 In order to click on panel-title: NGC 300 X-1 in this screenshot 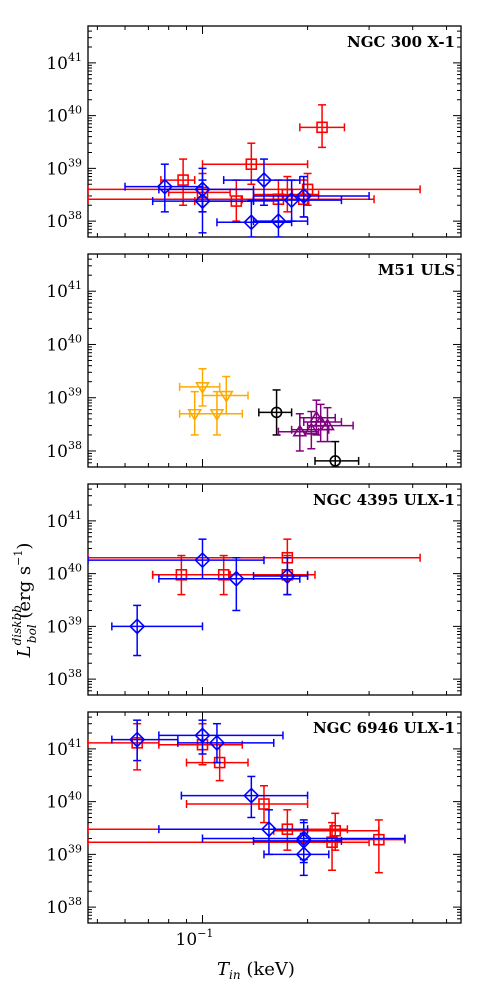, I will do `click(401, 42)`.